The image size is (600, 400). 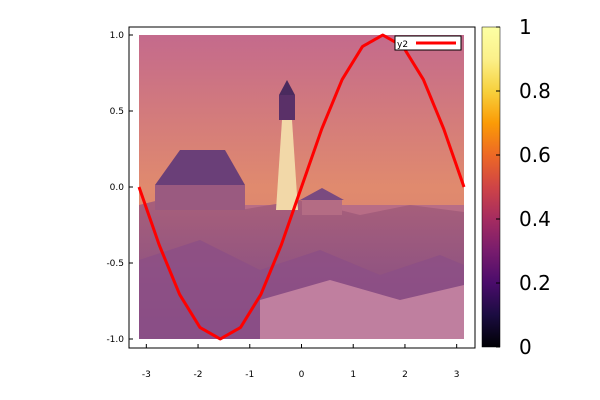 I want to click on colorbar: 0 0.2 0.4 0.6 0.8 1, so click(x=516, y=187).